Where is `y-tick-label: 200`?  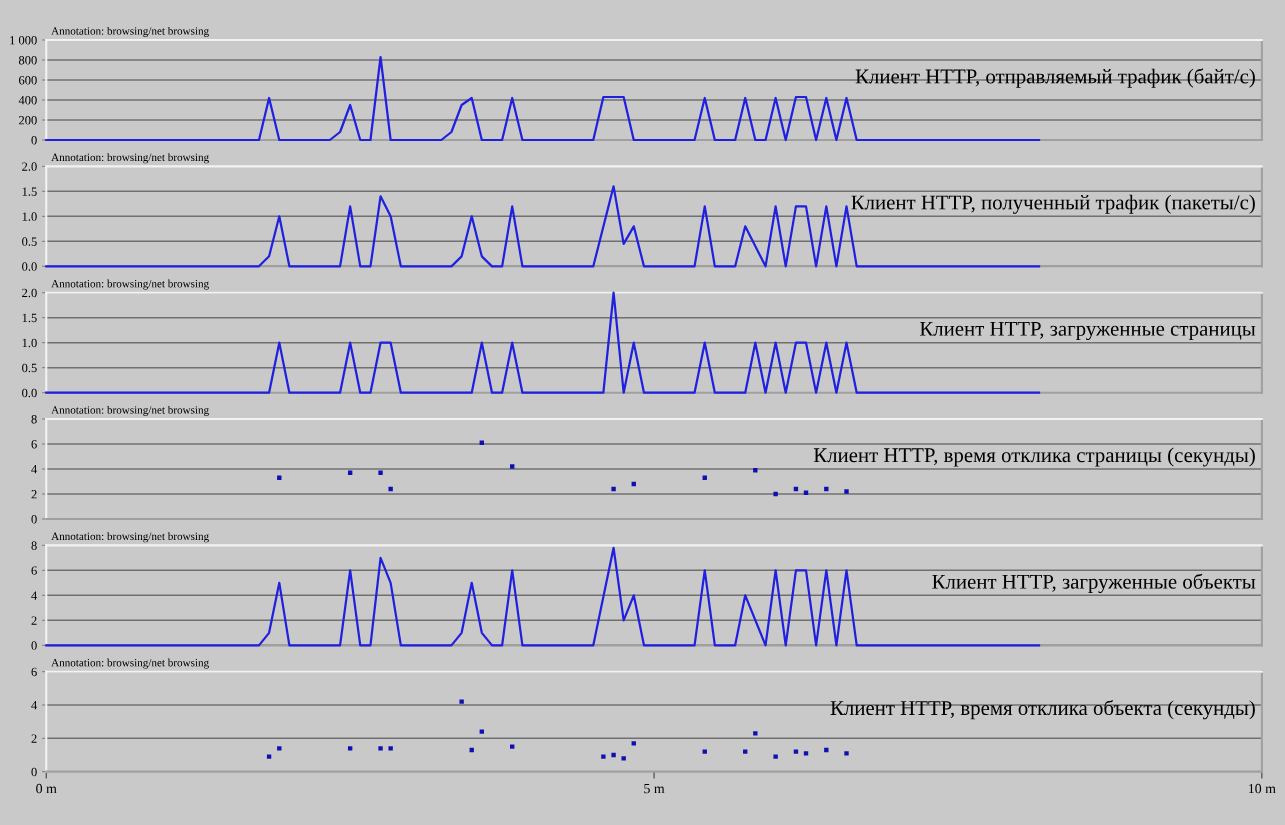 y-tick-label: 200 is located at coordinates (28, 120).